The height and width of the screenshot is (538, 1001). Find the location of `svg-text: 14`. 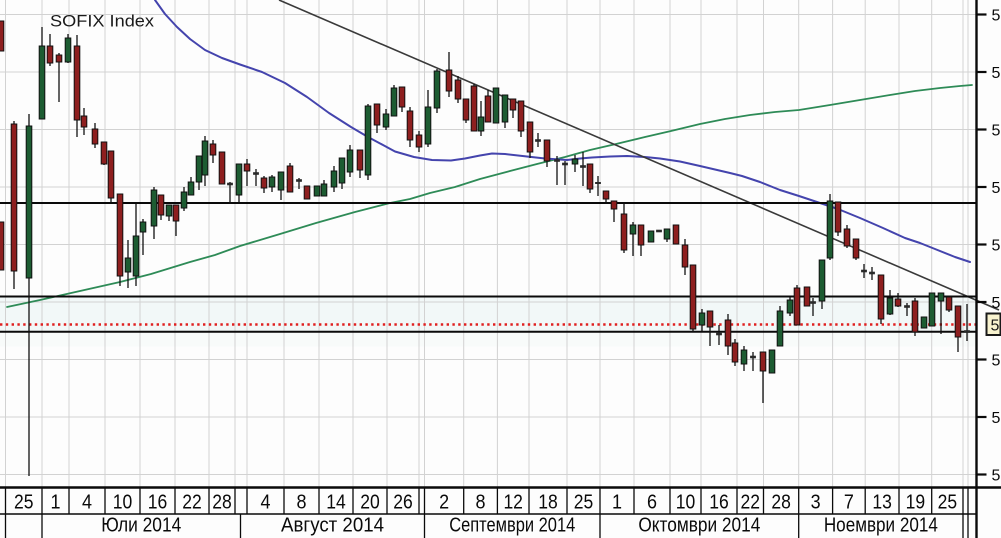

svg-text: 14 is located at coordinates (336, 503).